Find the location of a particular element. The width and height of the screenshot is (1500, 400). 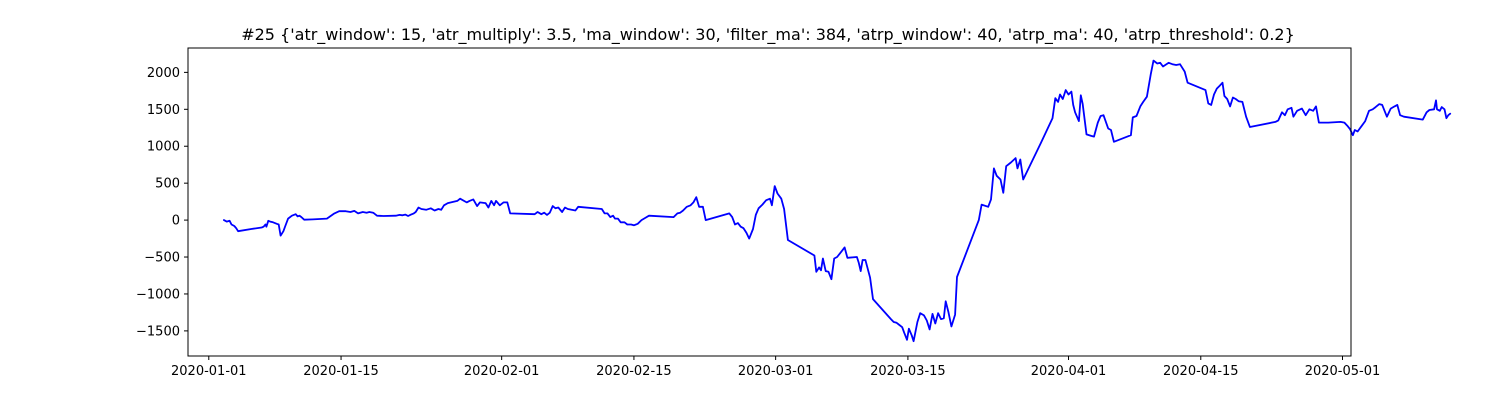

y-tick-label: 1500 is located at coordinates (163, 110).